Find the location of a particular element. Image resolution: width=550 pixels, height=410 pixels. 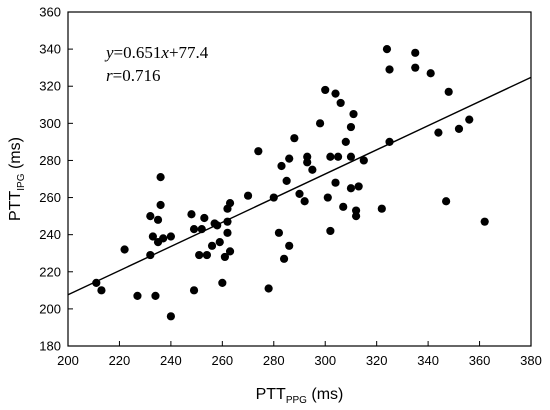

equation-x-var: x is located at coordinates (164, 52).